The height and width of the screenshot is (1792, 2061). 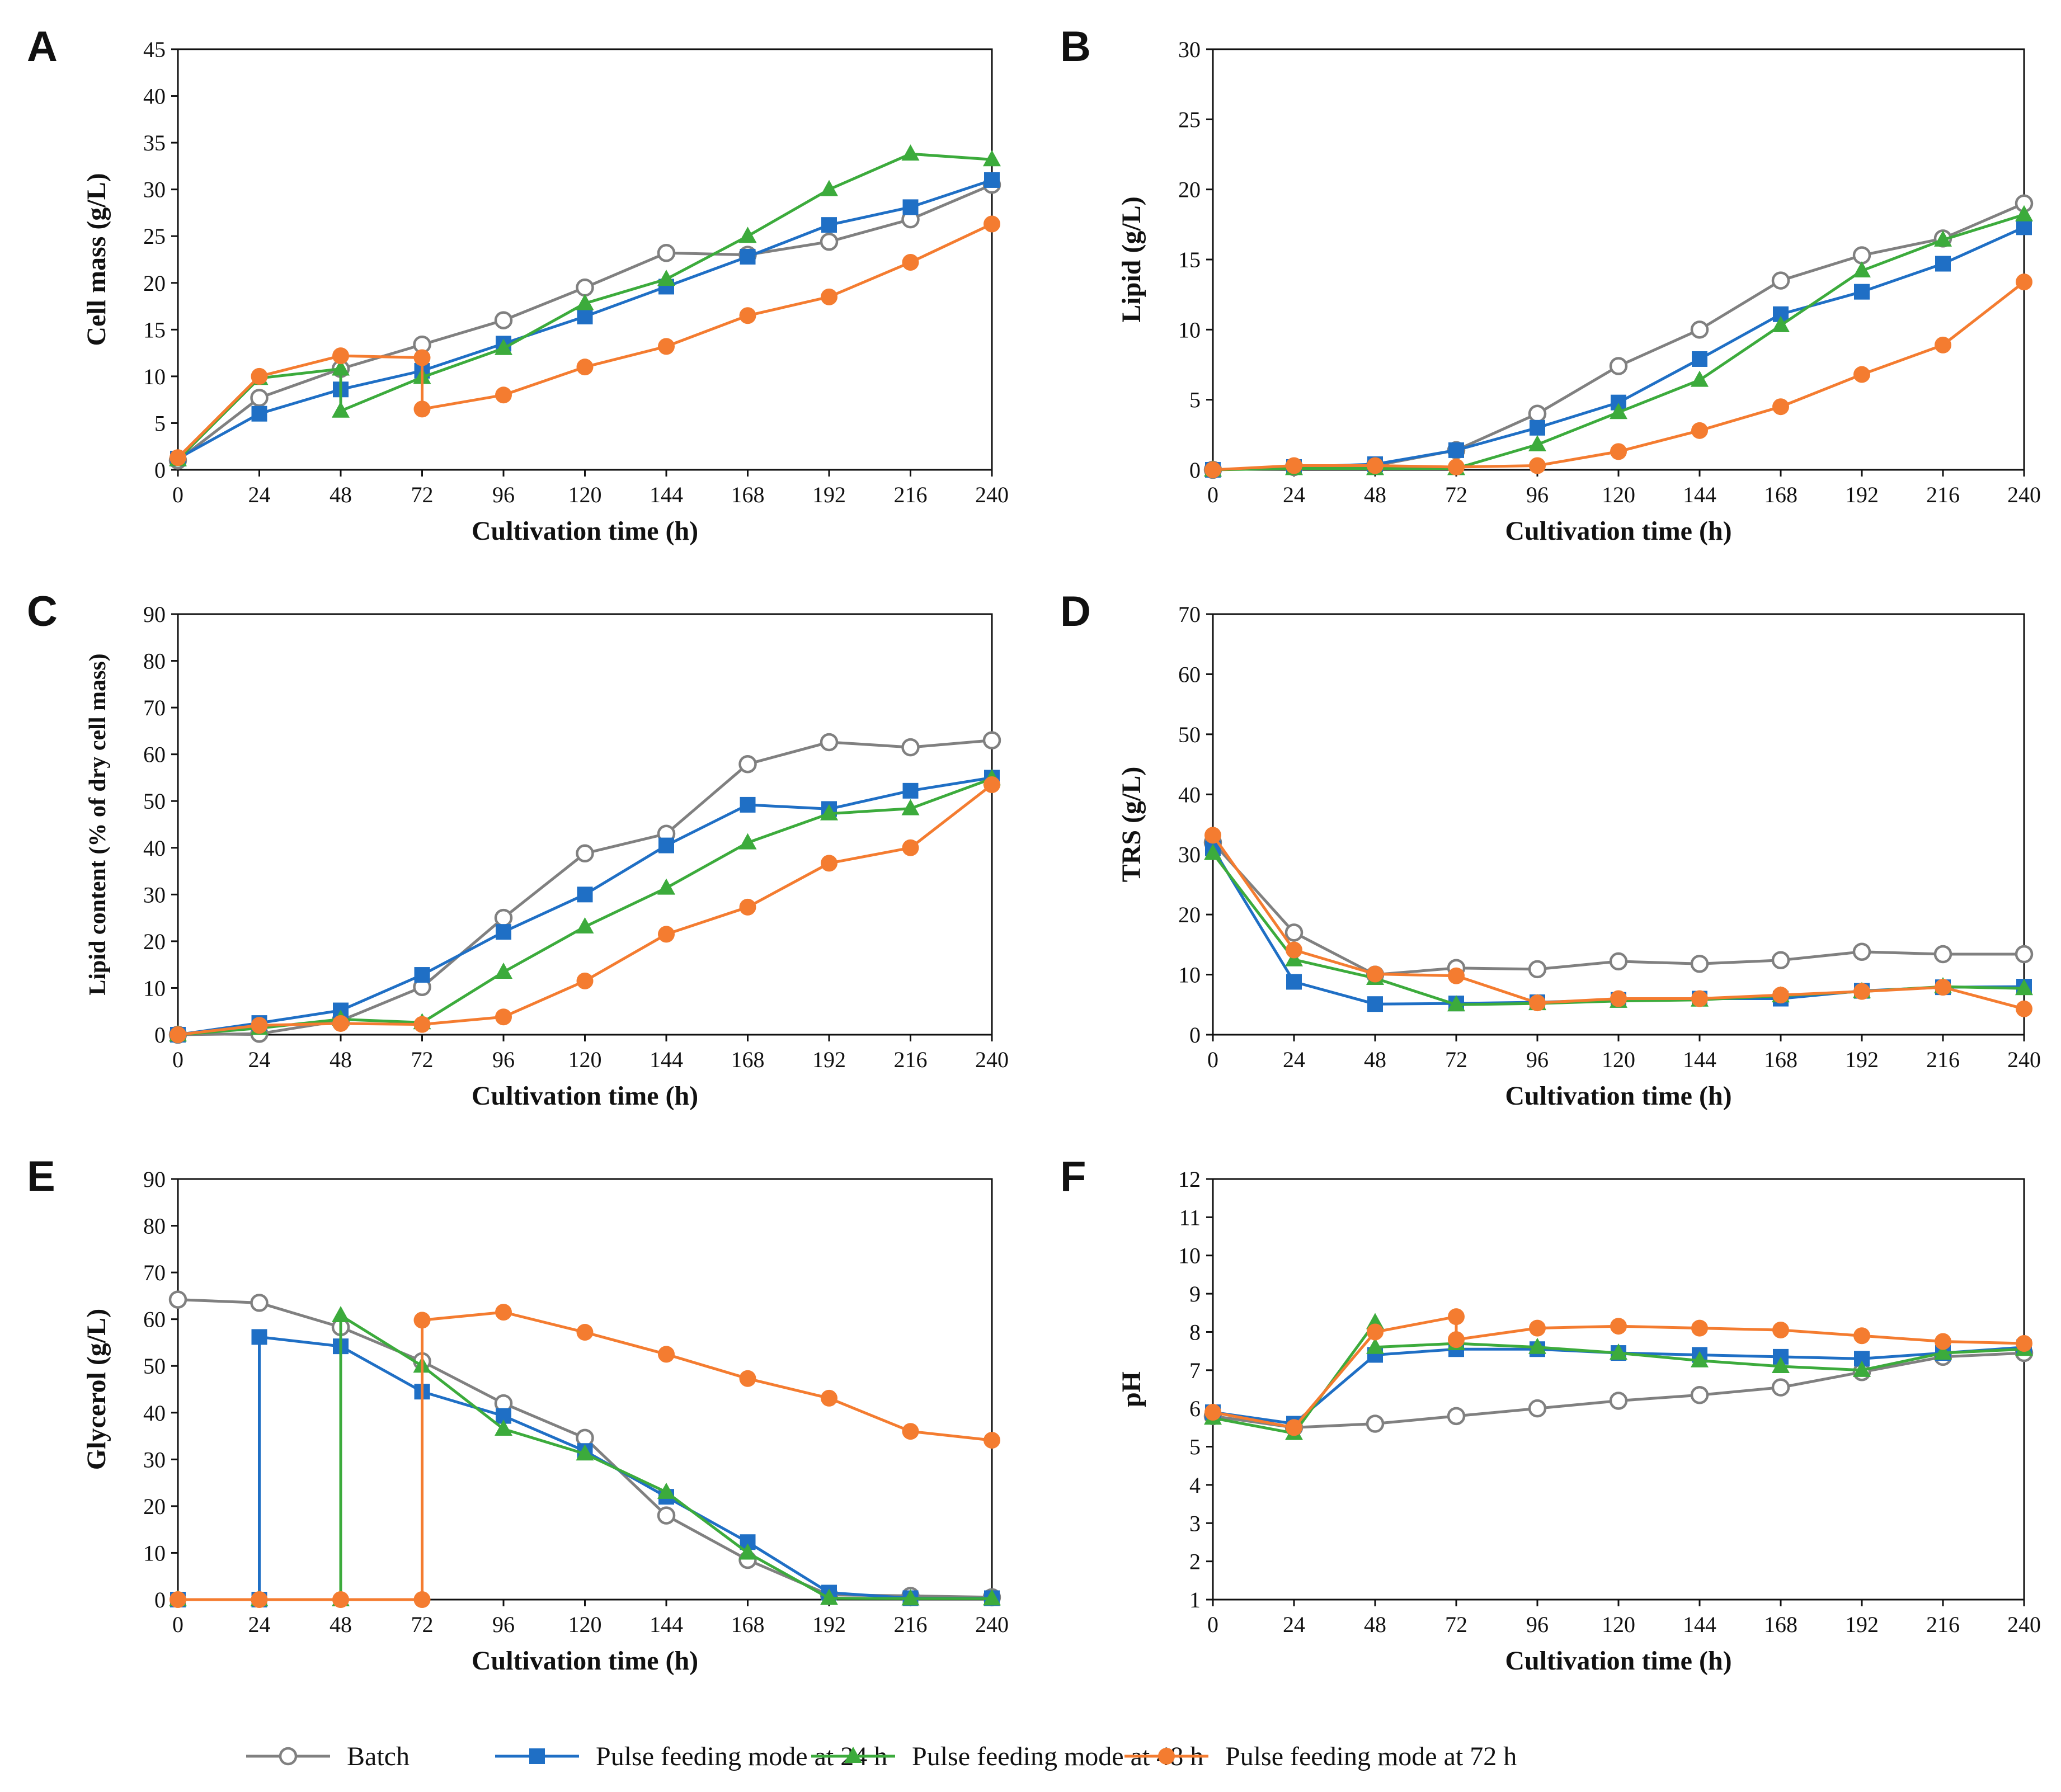 What do you see at coordinates (155, 1273) in the screenshot?
I see `y-tick-label: 70` at bounding box center [155, 1273].